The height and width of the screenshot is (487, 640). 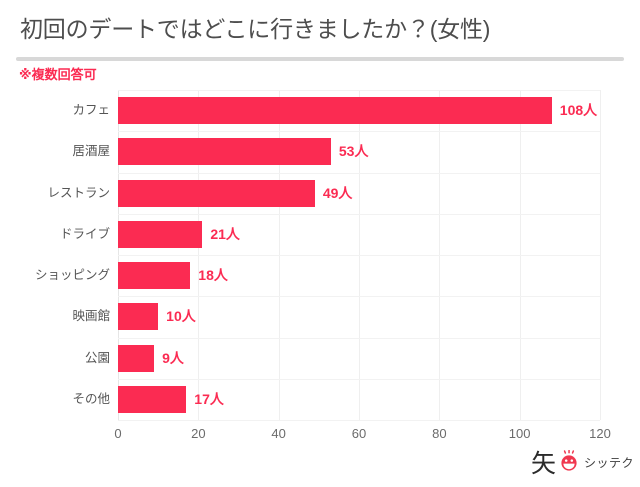 I want to click on category-axis-label: カフェ, so click(x=91, y=110).